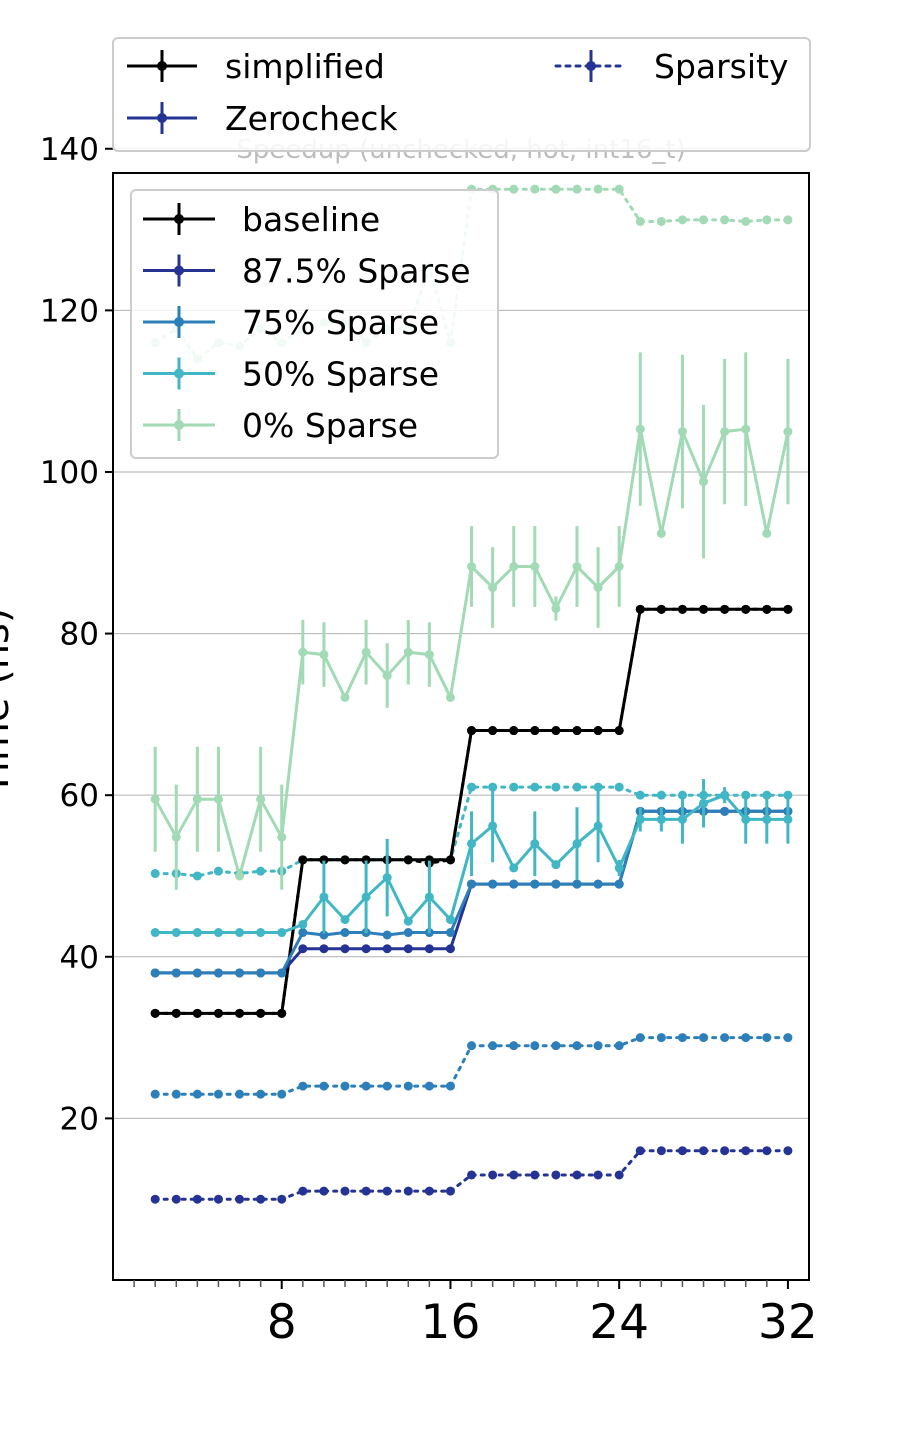 This screenshot has height=1440, width=900. Describe the element at coordinates (79, 958) in the screenshot. I see `y-tick-label: 40` at that location.